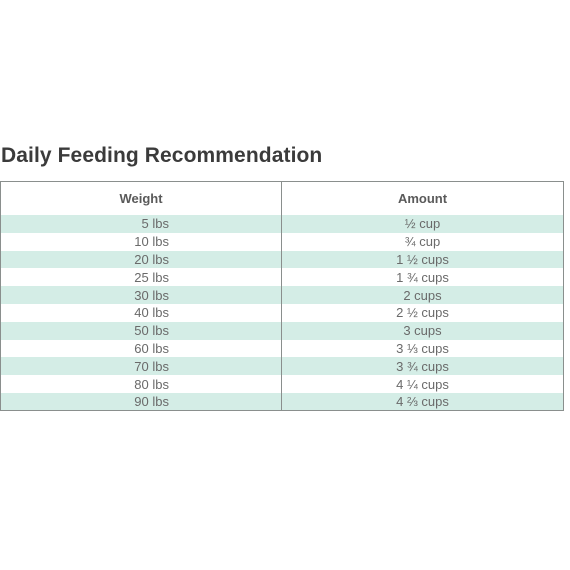  What do you see at coordinates (422, 242) in the screenshot?
I see `amount-cell: ¾ cup` at bounding box center [422, 242].